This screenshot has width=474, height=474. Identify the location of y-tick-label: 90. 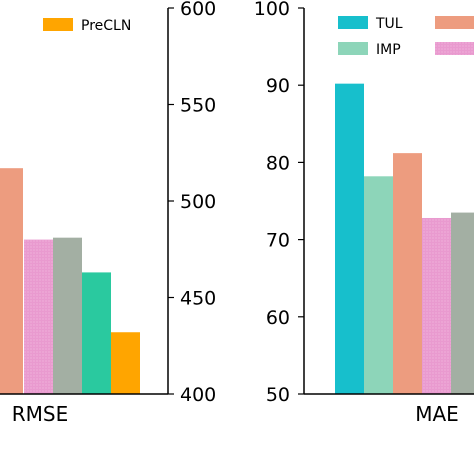
(278, 86).